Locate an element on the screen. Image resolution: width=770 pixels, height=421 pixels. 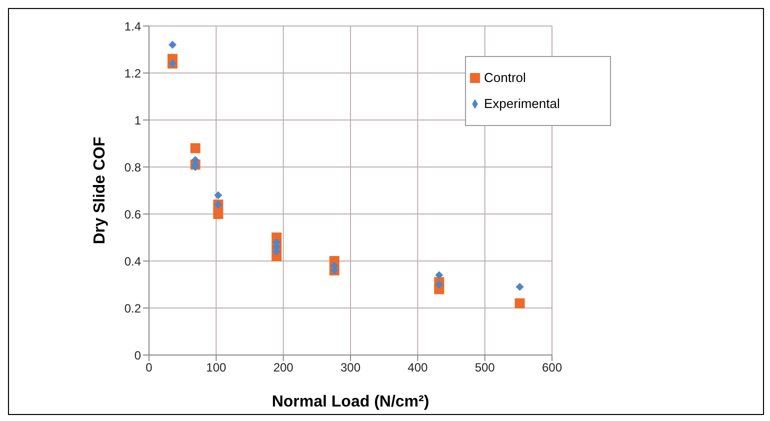
y-tick-label: 1.2 is located at coordinates (133, 73).